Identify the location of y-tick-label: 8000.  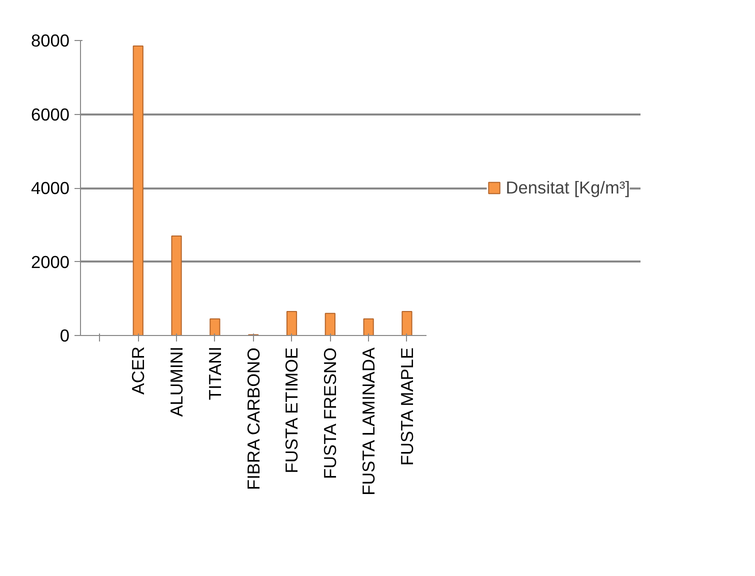
(50, 40).